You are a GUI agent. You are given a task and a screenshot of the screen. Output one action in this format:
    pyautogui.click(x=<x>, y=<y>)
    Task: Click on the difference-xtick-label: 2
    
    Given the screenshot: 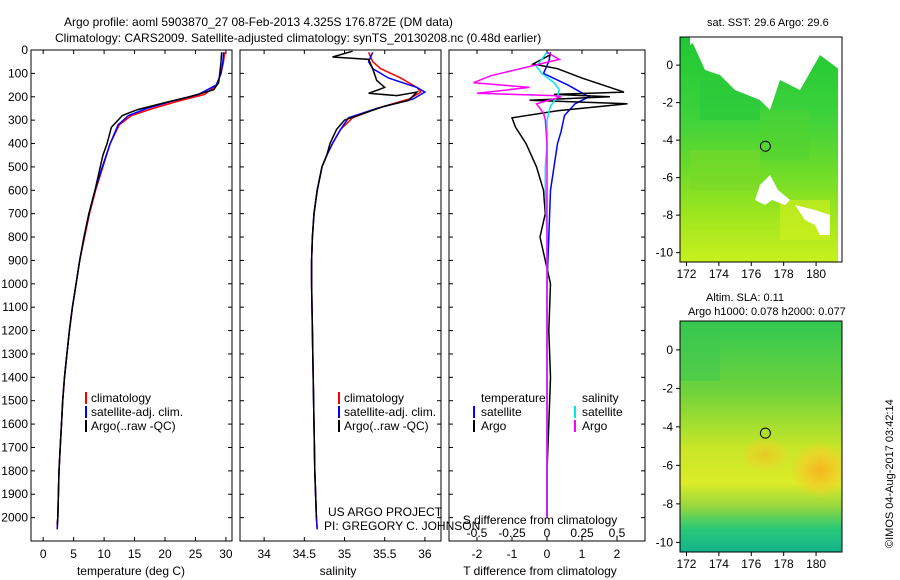 What is the action you would take?
    pyautogui.click(x=617, y=554)
    